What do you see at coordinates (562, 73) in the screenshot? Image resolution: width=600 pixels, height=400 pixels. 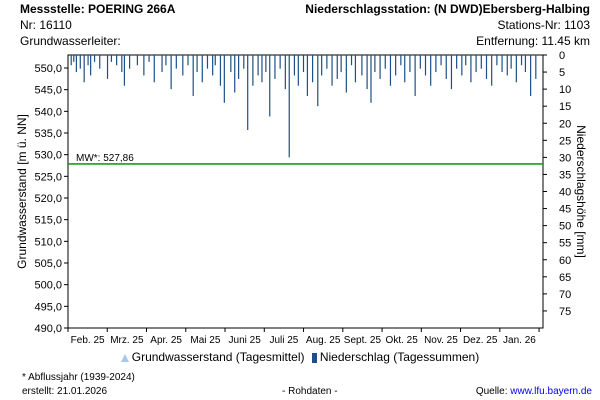 I see `right-tick-label: 5` at bounding box center [562, 73].